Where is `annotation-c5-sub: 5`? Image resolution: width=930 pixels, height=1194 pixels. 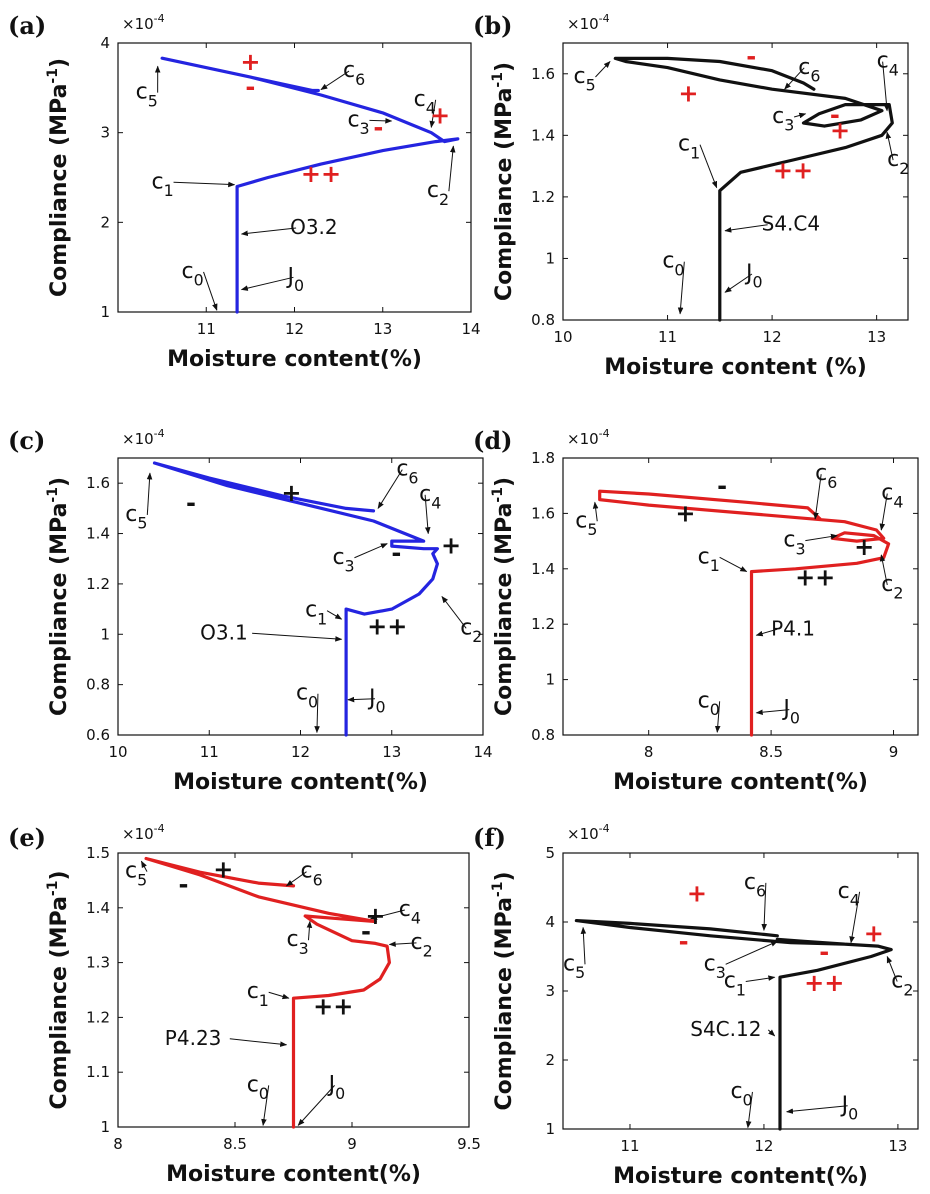
annotation-c5-sub: 5 is located at coordinates (142, 879).